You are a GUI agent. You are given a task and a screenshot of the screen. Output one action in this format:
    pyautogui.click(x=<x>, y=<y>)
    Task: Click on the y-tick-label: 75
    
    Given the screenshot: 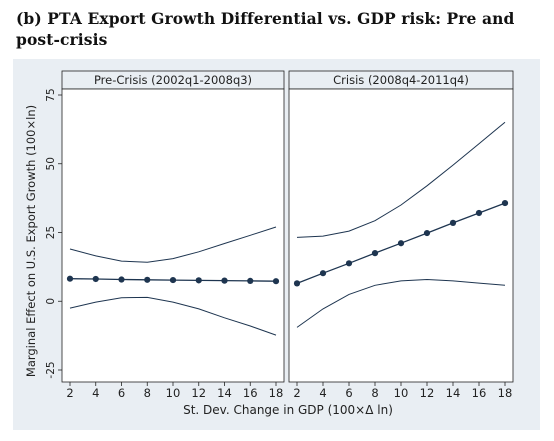 What is the action you would take?
    pyautogui.click(x=51, y=94)
    